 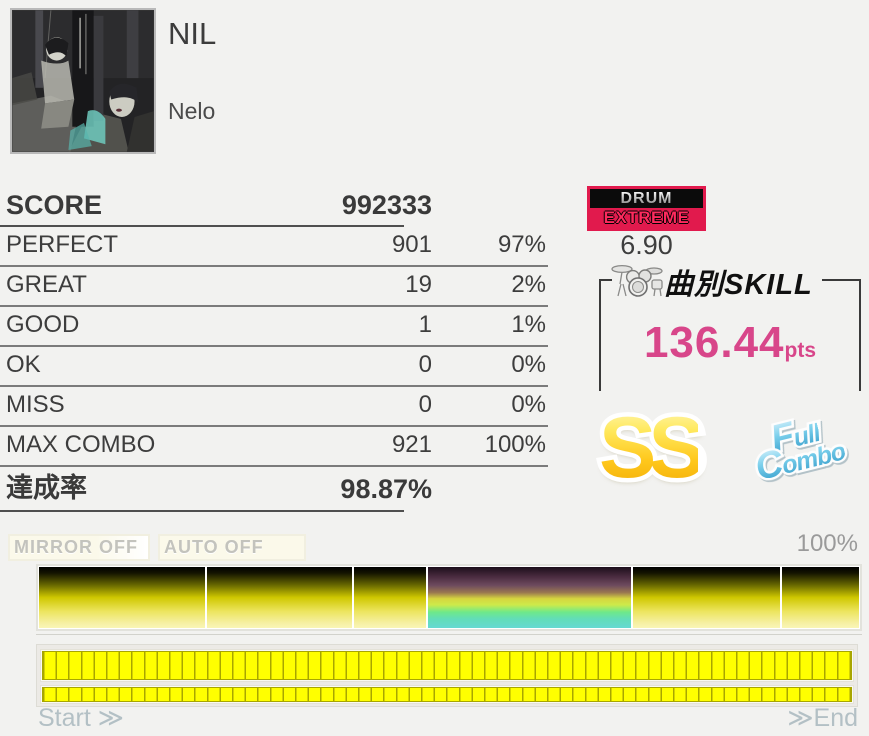 I want to click on rank-grade: SS, so click(x=652, y=448).